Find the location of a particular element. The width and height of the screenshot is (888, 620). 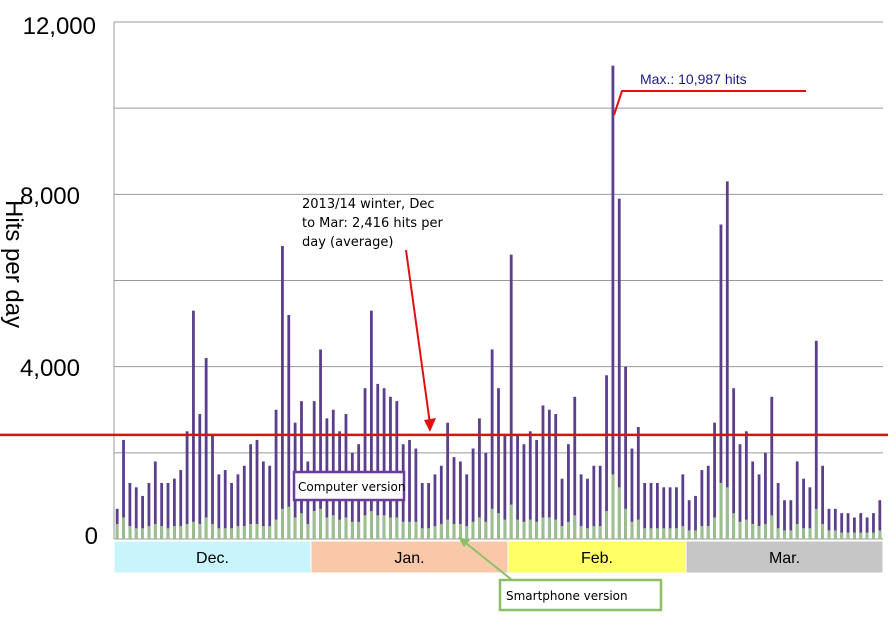

month-band: Dec. Jan. Feb. Mar. is located at coordinates (498, 557).